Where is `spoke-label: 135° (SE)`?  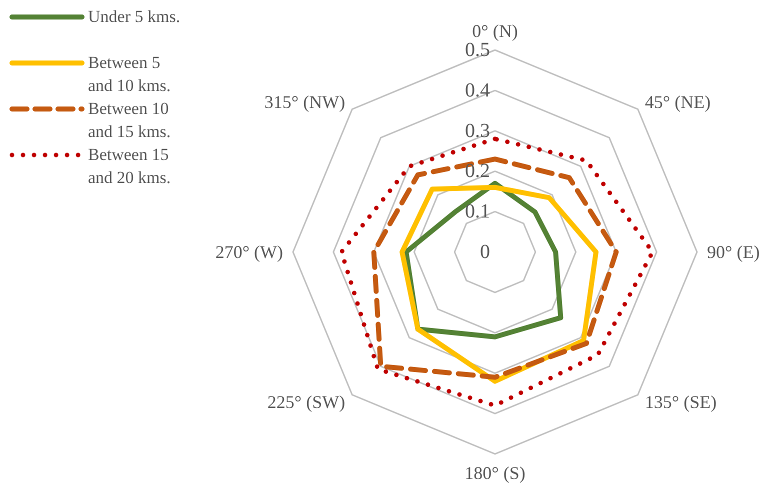 spoke-label: 135° (SE) is located at coordinates (680, 402).